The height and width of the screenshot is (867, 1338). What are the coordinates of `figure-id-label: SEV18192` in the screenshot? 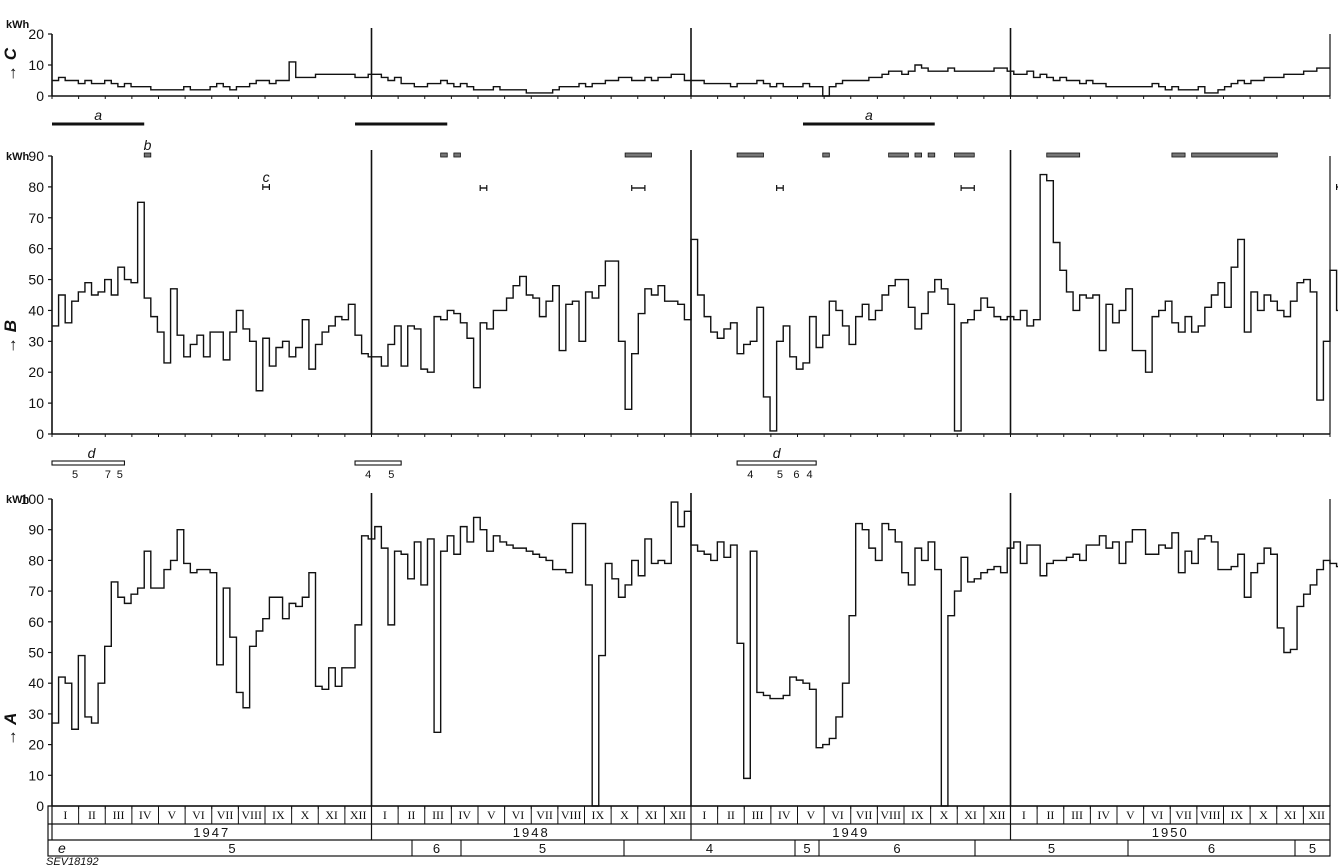 It's located at (72, 861).